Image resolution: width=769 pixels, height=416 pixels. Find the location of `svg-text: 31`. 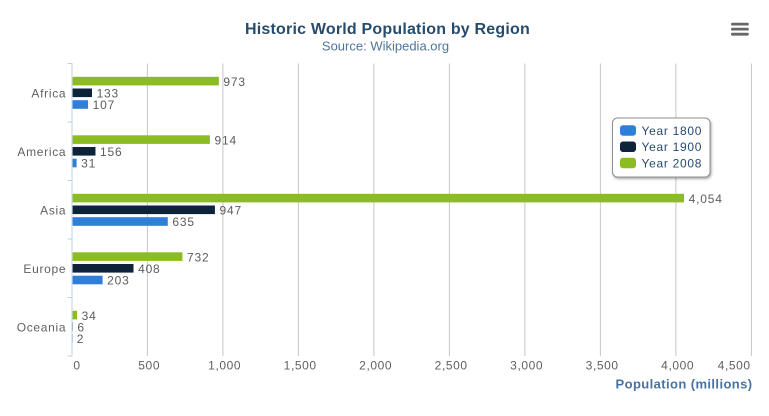

svg-text: 31 is located at coordinates (88, 164).